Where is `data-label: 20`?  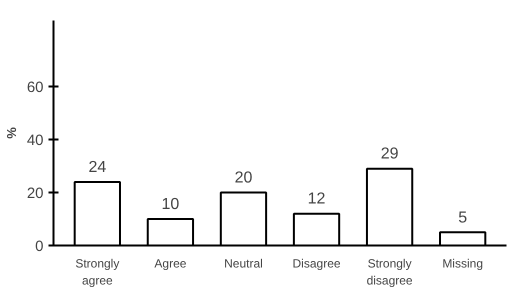 data-label: 20 is located at coordinates (243, 178).